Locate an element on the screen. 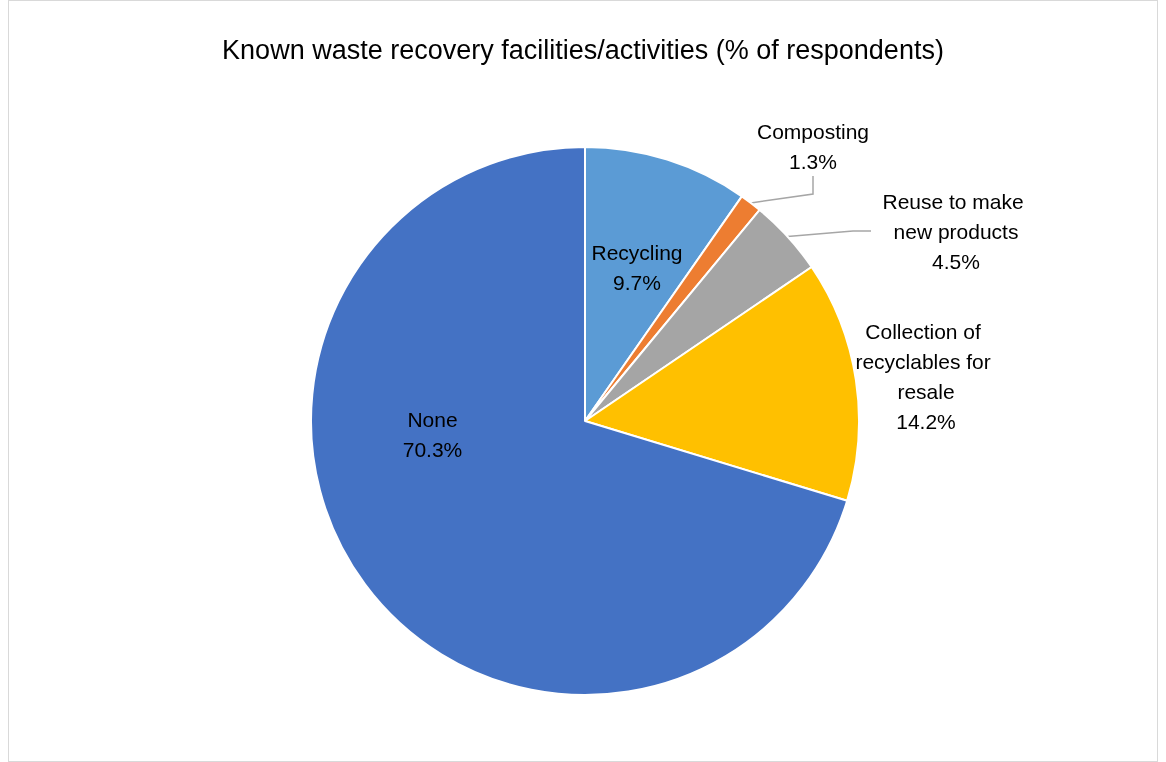 This screenshot has width=1166, height=762. chart-title: Known waste recovery facilities/activities (% of respondents) is located at coordinates (583, 49).